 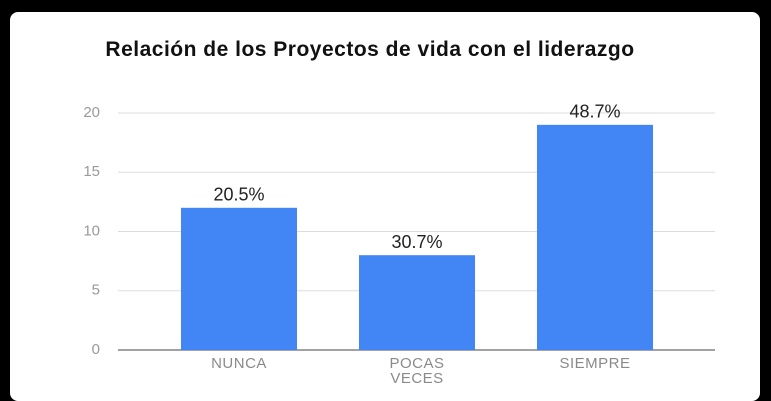 I want to click on x-tick-label: POCAS VECES, so click(x=417, y=371).